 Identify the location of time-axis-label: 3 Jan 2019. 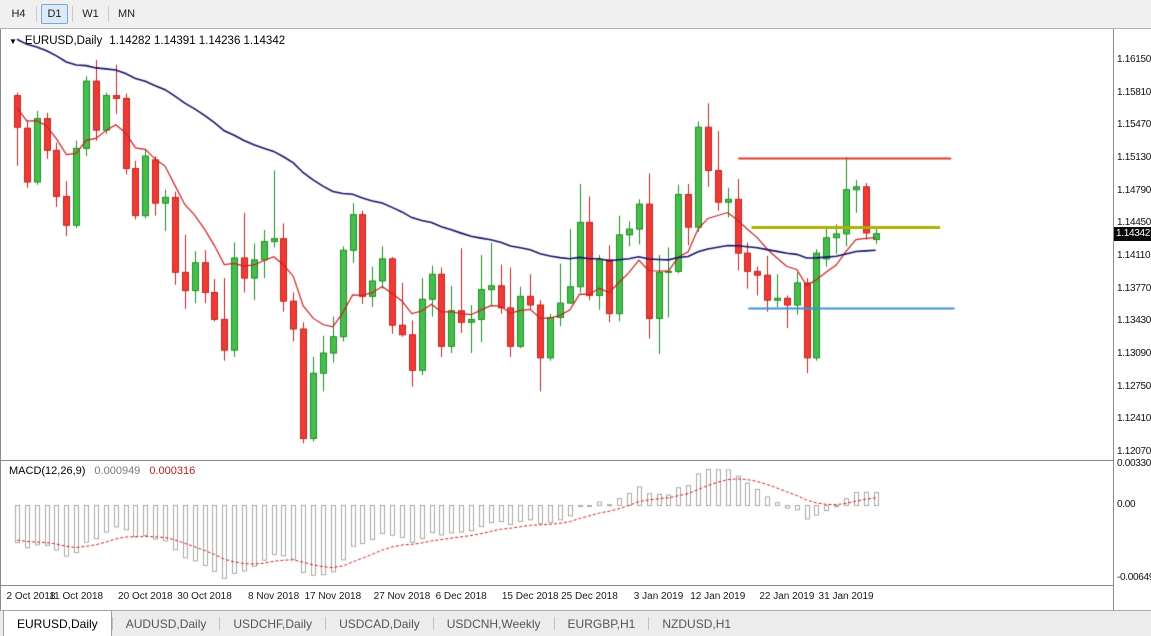
(658, 596).